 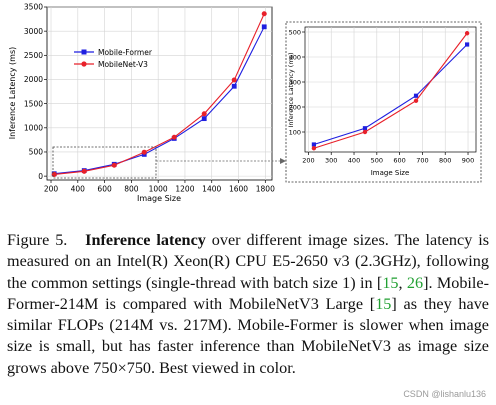 What do you see at coordinates (295, 57) in the screenshot?
I see `y-tick-label: 400` at bounding box center [295, 57].